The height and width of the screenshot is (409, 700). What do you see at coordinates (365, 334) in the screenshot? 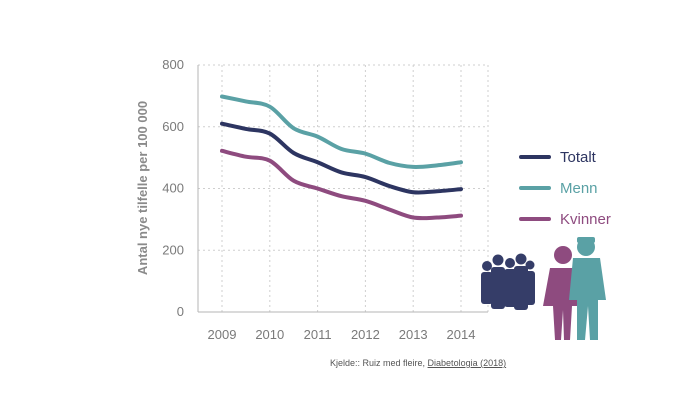
I see `x-tick-label: 2012` at bounding box center [365, 334].